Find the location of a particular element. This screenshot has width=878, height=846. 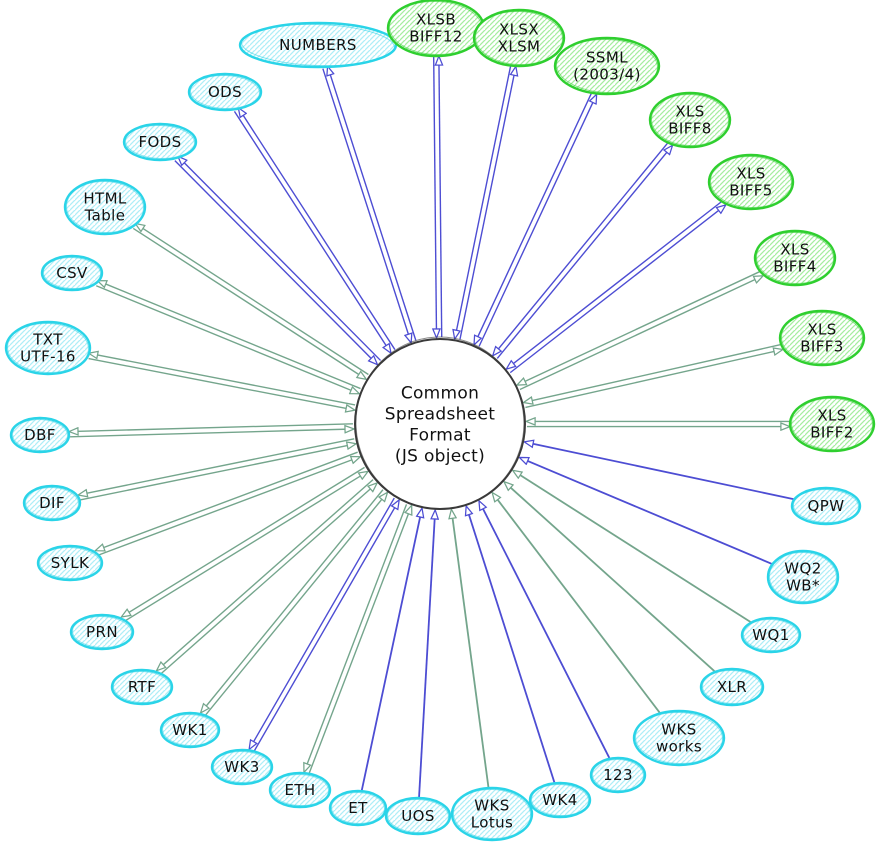

write-arrow-xls-biff8 is located at coordinates (584, 252).